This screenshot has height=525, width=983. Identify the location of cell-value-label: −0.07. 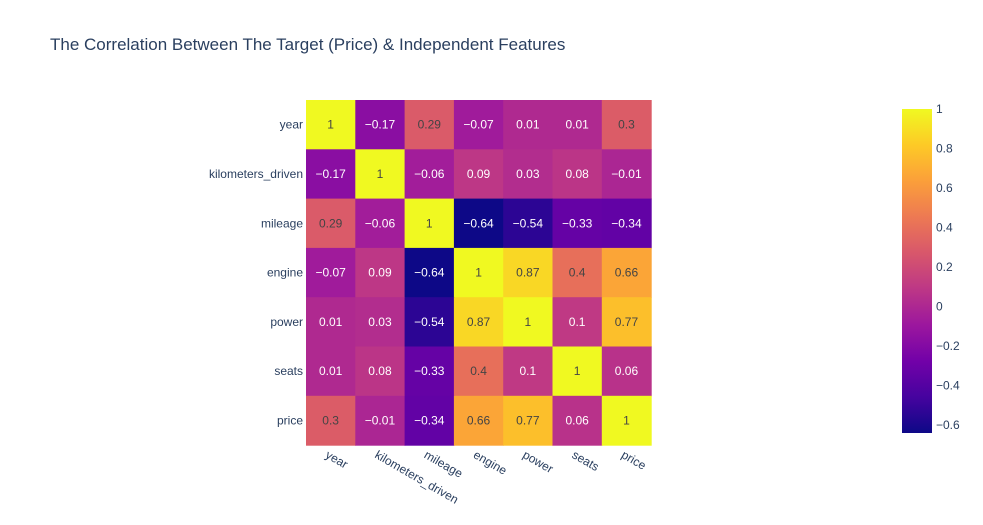
(330, 273).